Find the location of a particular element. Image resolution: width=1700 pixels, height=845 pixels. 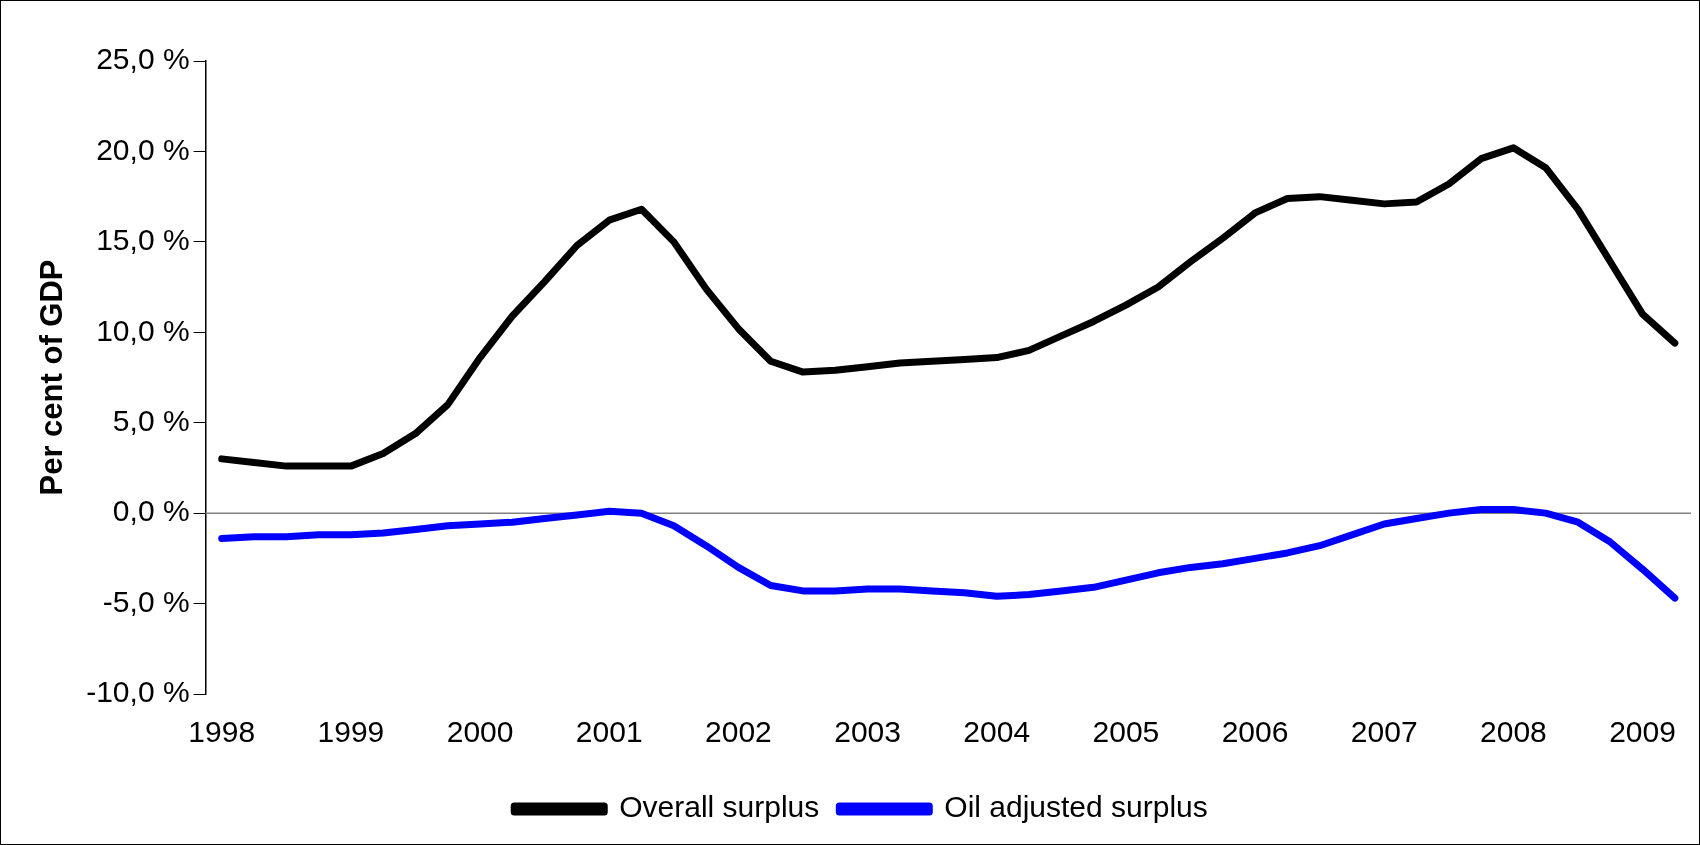

x-tick-label: 2005 is located at coordinates (1126, 732).